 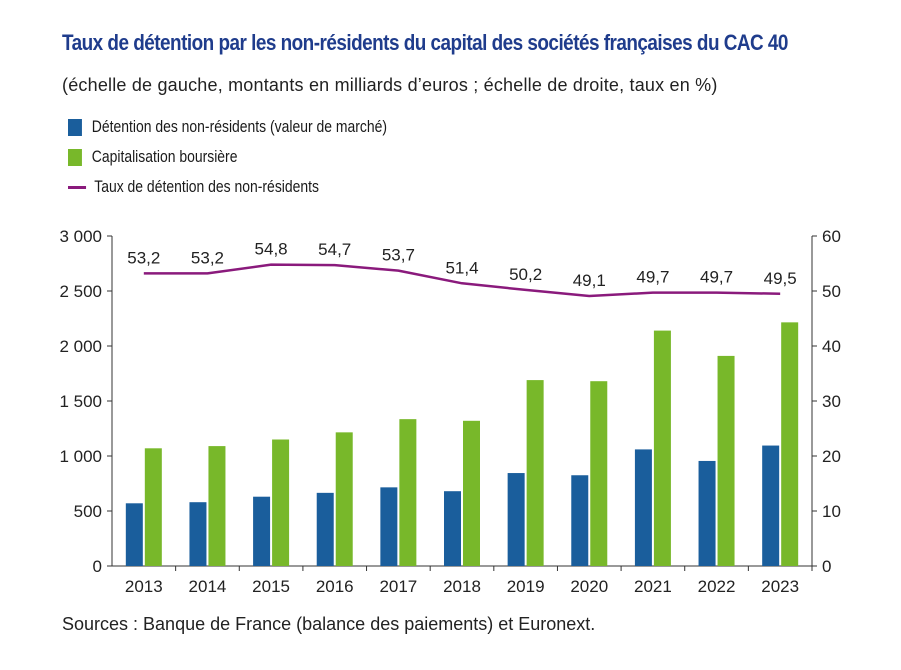 What do you see at coordinates (208, 586) in the screenshot?
I see `x-tick-label: 2014` at bounding box center [208, 586].